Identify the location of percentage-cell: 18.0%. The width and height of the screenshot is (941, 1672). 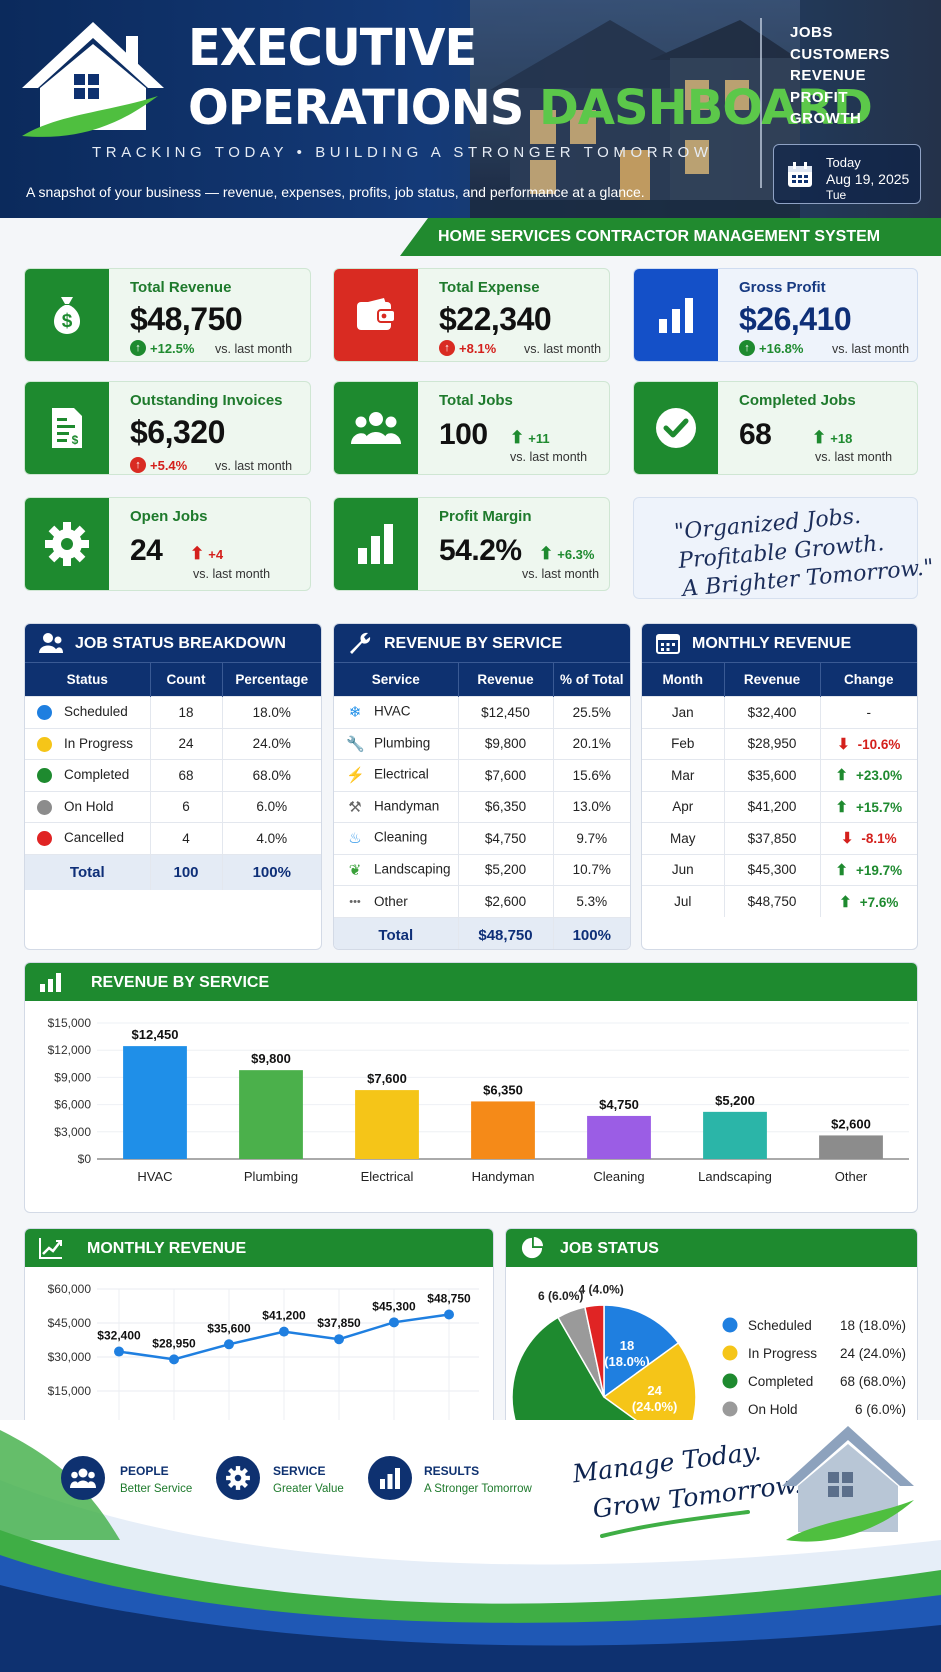
(271, 712).